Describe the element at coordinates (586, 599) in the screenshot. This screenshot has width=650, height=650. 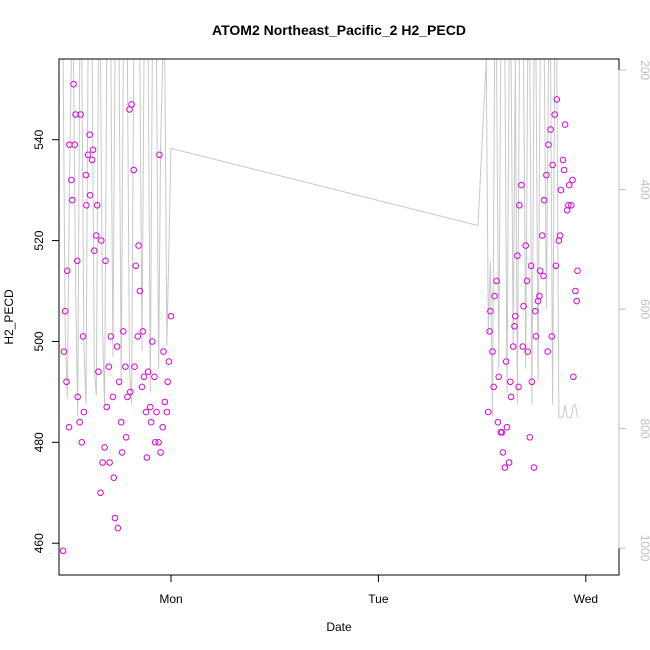
I see `x-tick-label: Wed` at that location.